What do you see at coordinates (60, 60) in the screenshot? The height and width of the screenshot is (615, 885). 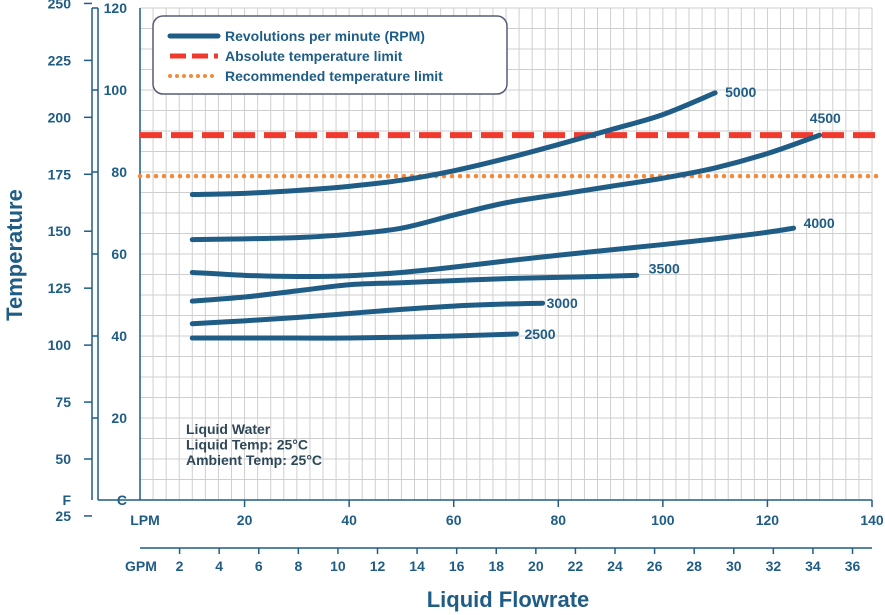 I see `tick-label-fahrenheit: 225` at bounding box center [60, 60].